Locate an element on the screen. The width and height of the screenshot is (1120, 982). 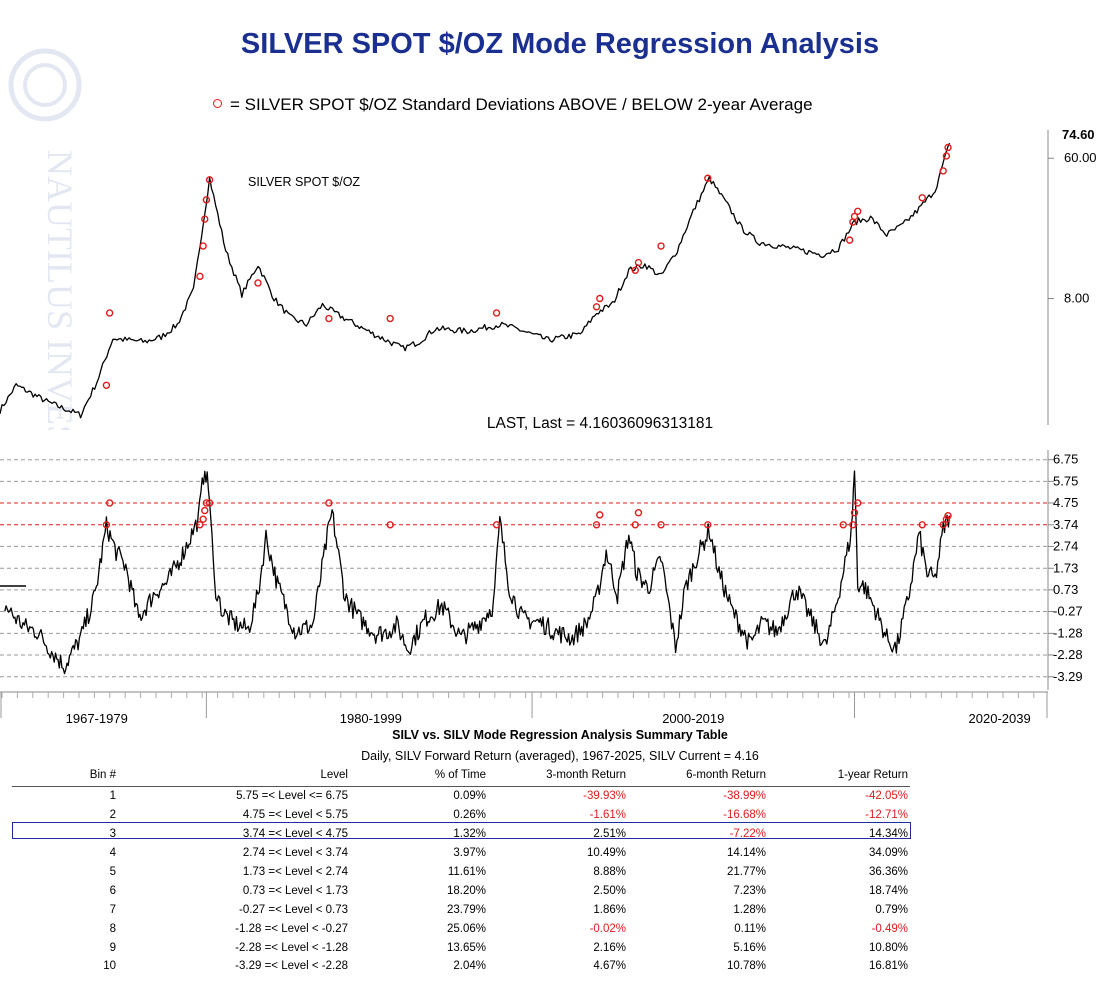
table-cell: 7 is located at coordinates (112, 909).